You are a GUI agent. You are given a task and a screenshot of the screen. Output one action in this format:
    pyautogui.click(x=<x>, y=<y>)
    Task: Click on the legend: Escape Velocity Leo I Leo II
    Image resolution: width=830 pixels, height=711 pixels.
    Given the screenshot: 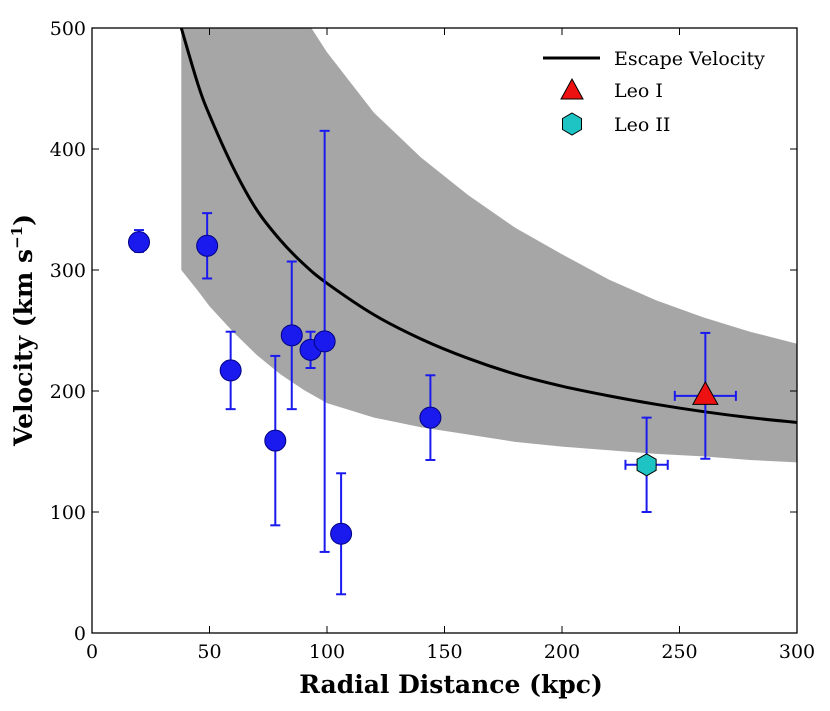 What is the action you would take?
    pyautogui.click(x=654, y=92)
    